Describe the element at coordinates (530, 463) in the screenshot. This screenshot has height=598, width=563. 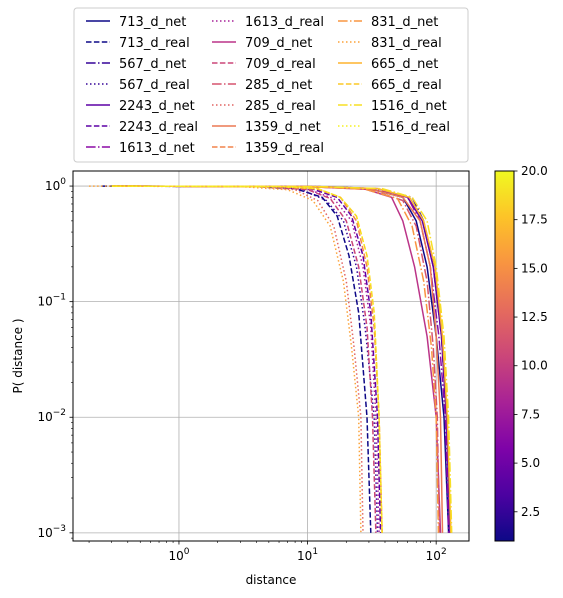
I see `colorbar-tick-label-1: 5.0` at that location.